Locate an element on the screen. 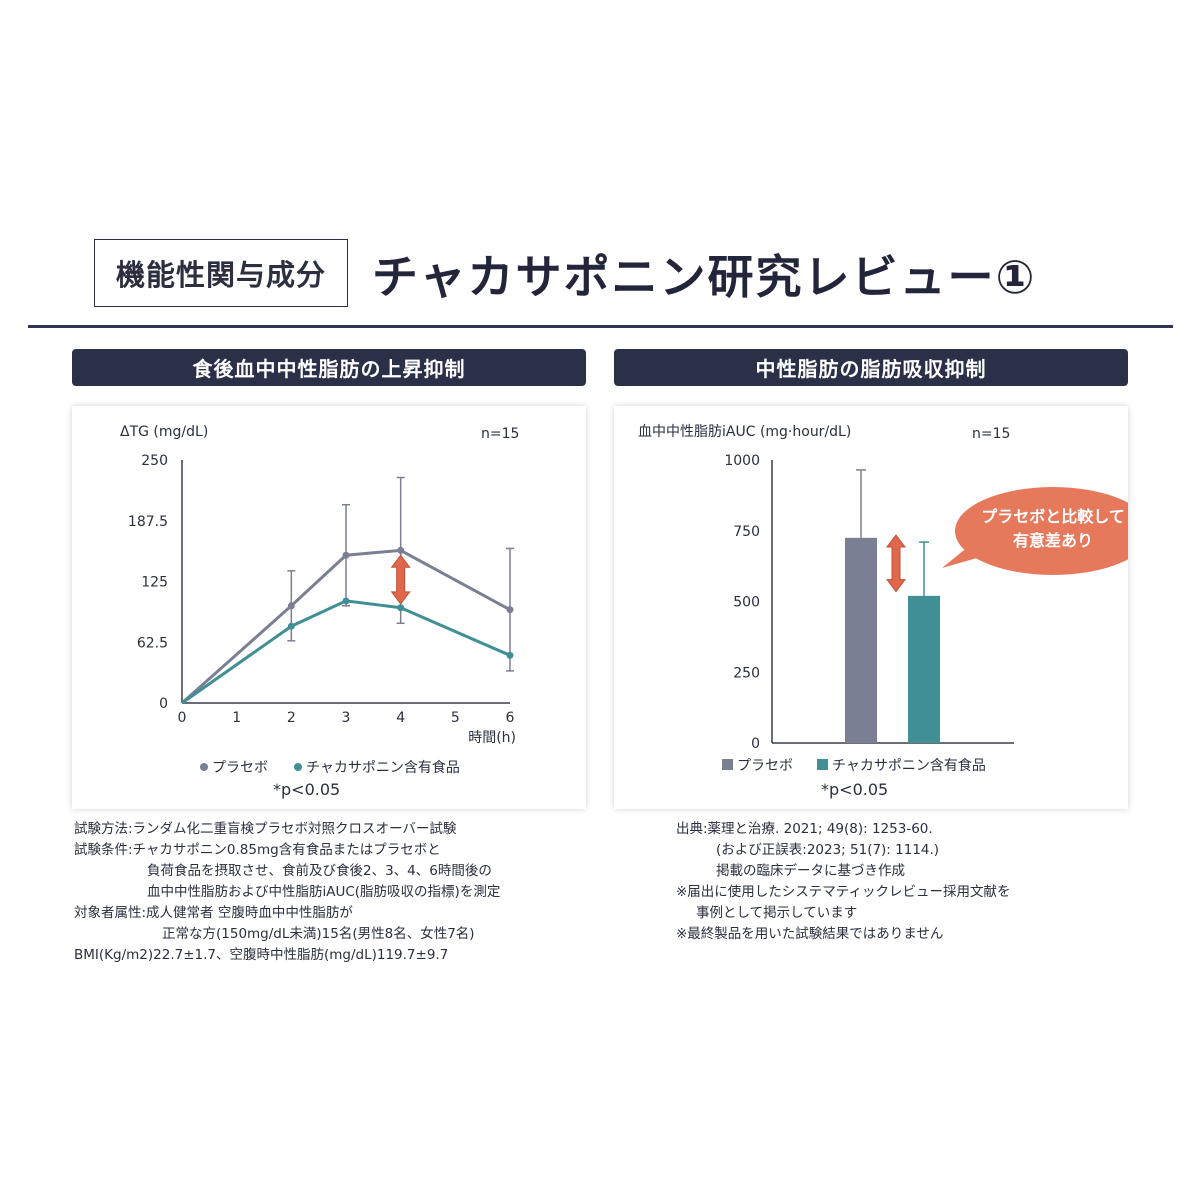 The height and width of the screenshot is (1200, 1200). ingredient-tag: 機能性関与成分 is located at coordinates (221, 273).